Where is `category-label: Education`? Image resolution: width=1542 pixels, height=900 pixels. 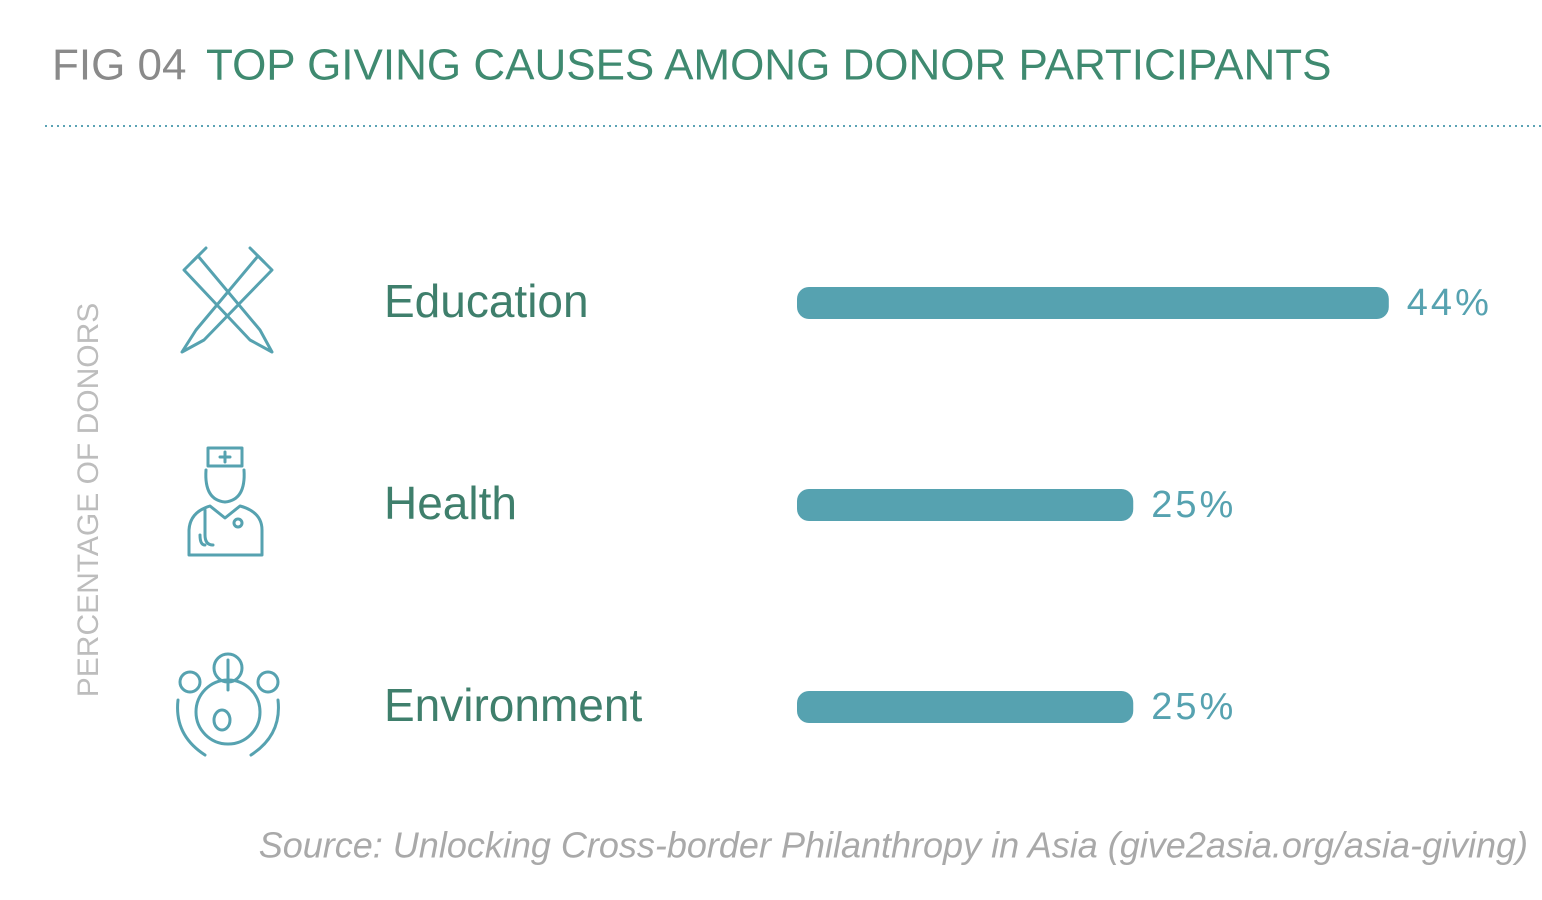 category-label: Education is located at coordinates (486, 301).